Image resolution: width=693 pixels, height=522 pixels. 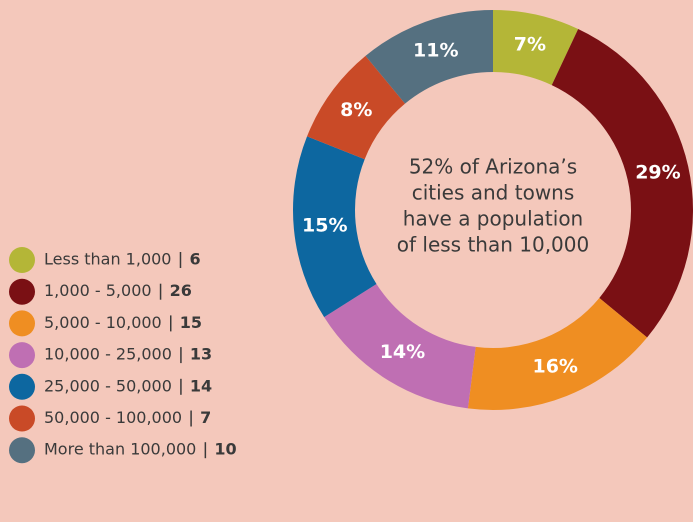 What do you see at coordinates (108, 354) in the screenshot?
I see `legend-label: 10,000 - 25,000` at bounding box center [108, 354].